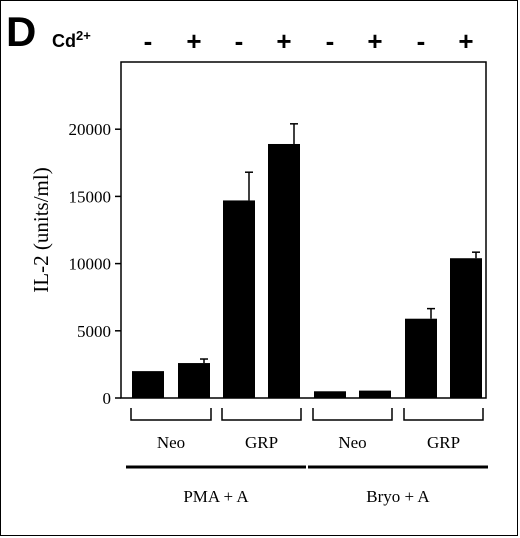 The height and width of the screenshot is (538, 520). Describe the element at coordinates (216, 496) in the screenshot. I see `stimulation-group-label: PMA + A` at that location.